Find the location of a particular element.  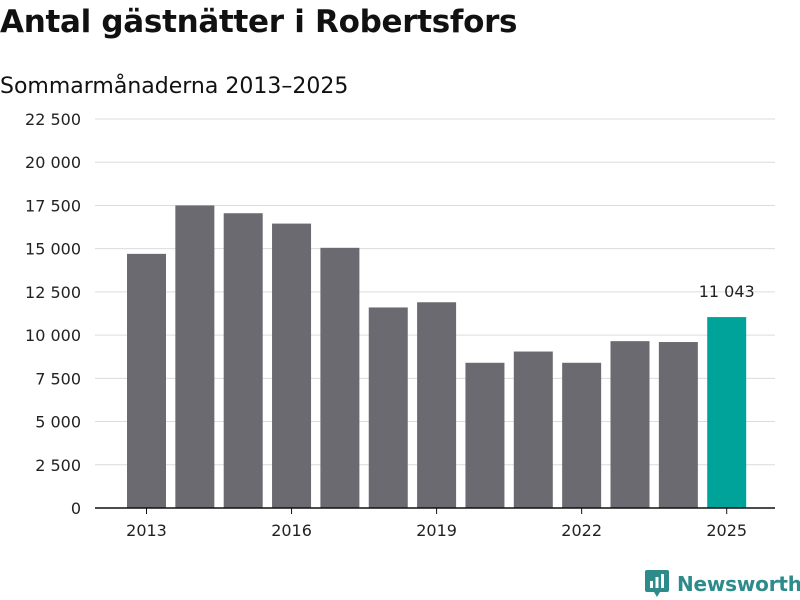

y-tick-label: 0 is located at coordinates (76, 508).